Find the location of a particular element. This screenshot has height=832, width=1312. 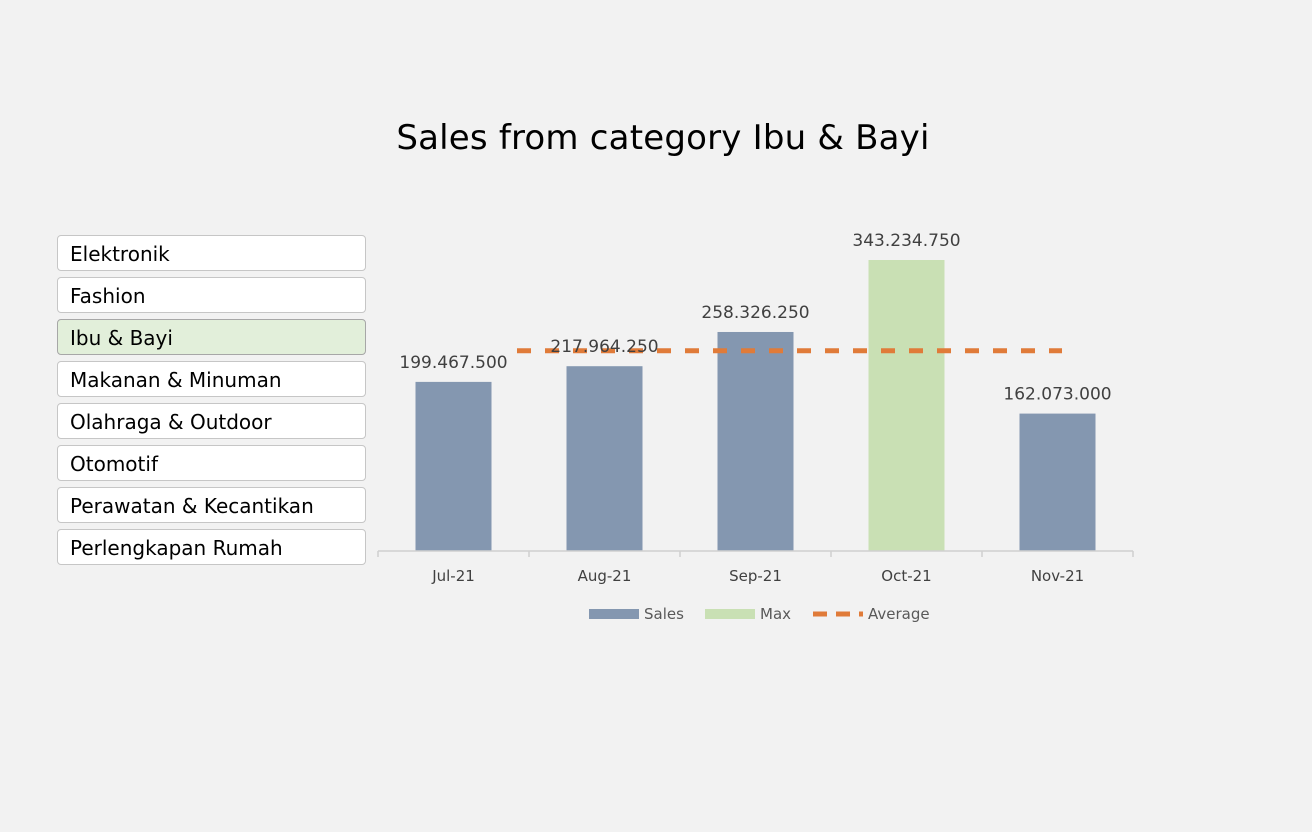

slicer-item-ibu-bayi: Ibu & Bayi is located at coordinates (211, 337).